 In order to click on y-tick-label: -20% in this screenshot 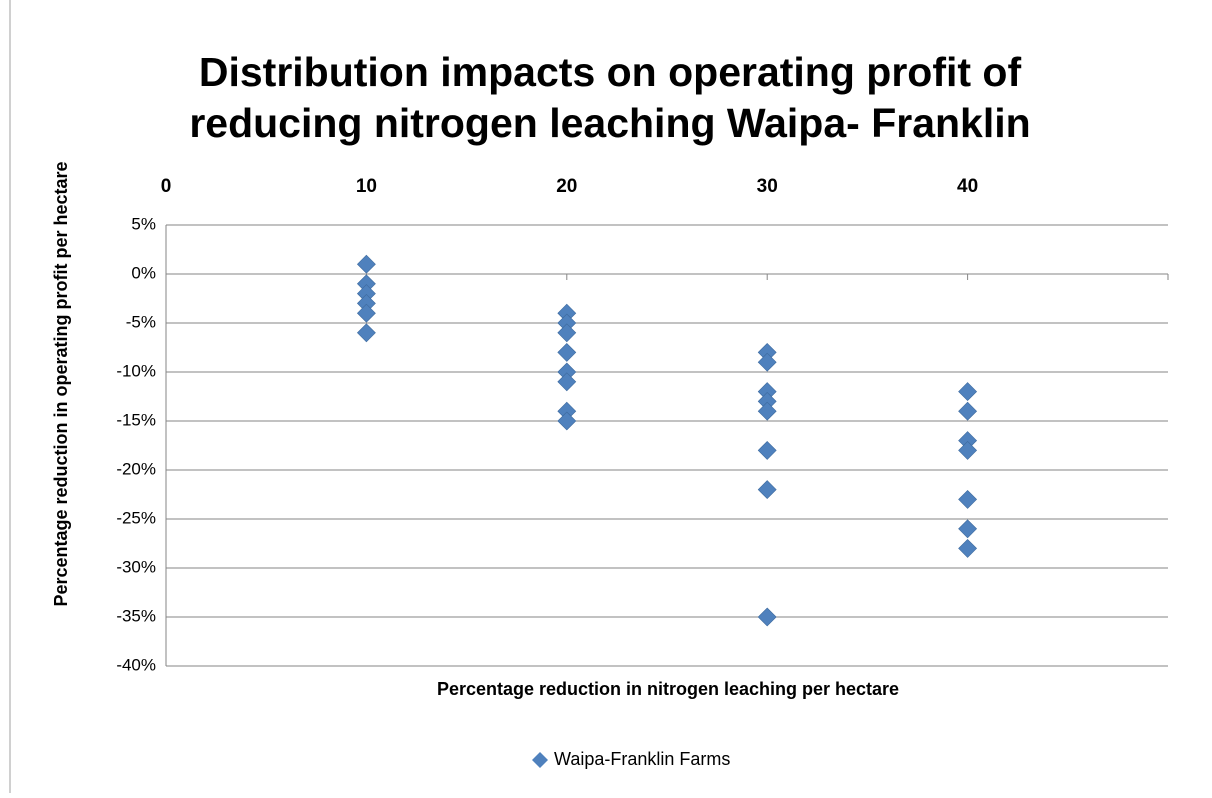, I will do `click(136, 468)`.